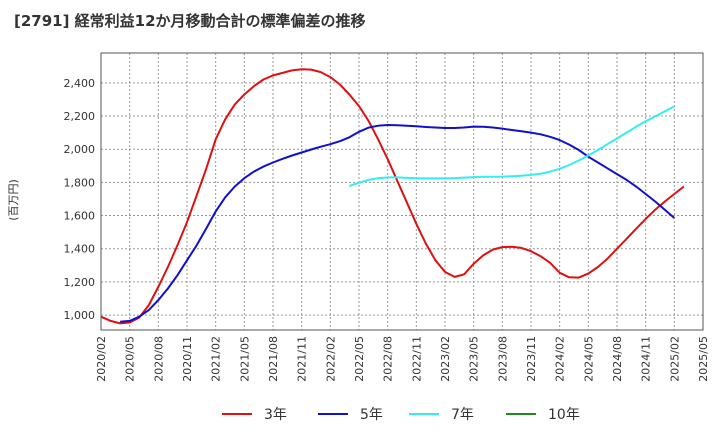 This screenshot has height=440, width=720. Describe the element at coordinates (401, 415) in the screenshot. I see `legend: 3年 5年 7年 10年` at that location.